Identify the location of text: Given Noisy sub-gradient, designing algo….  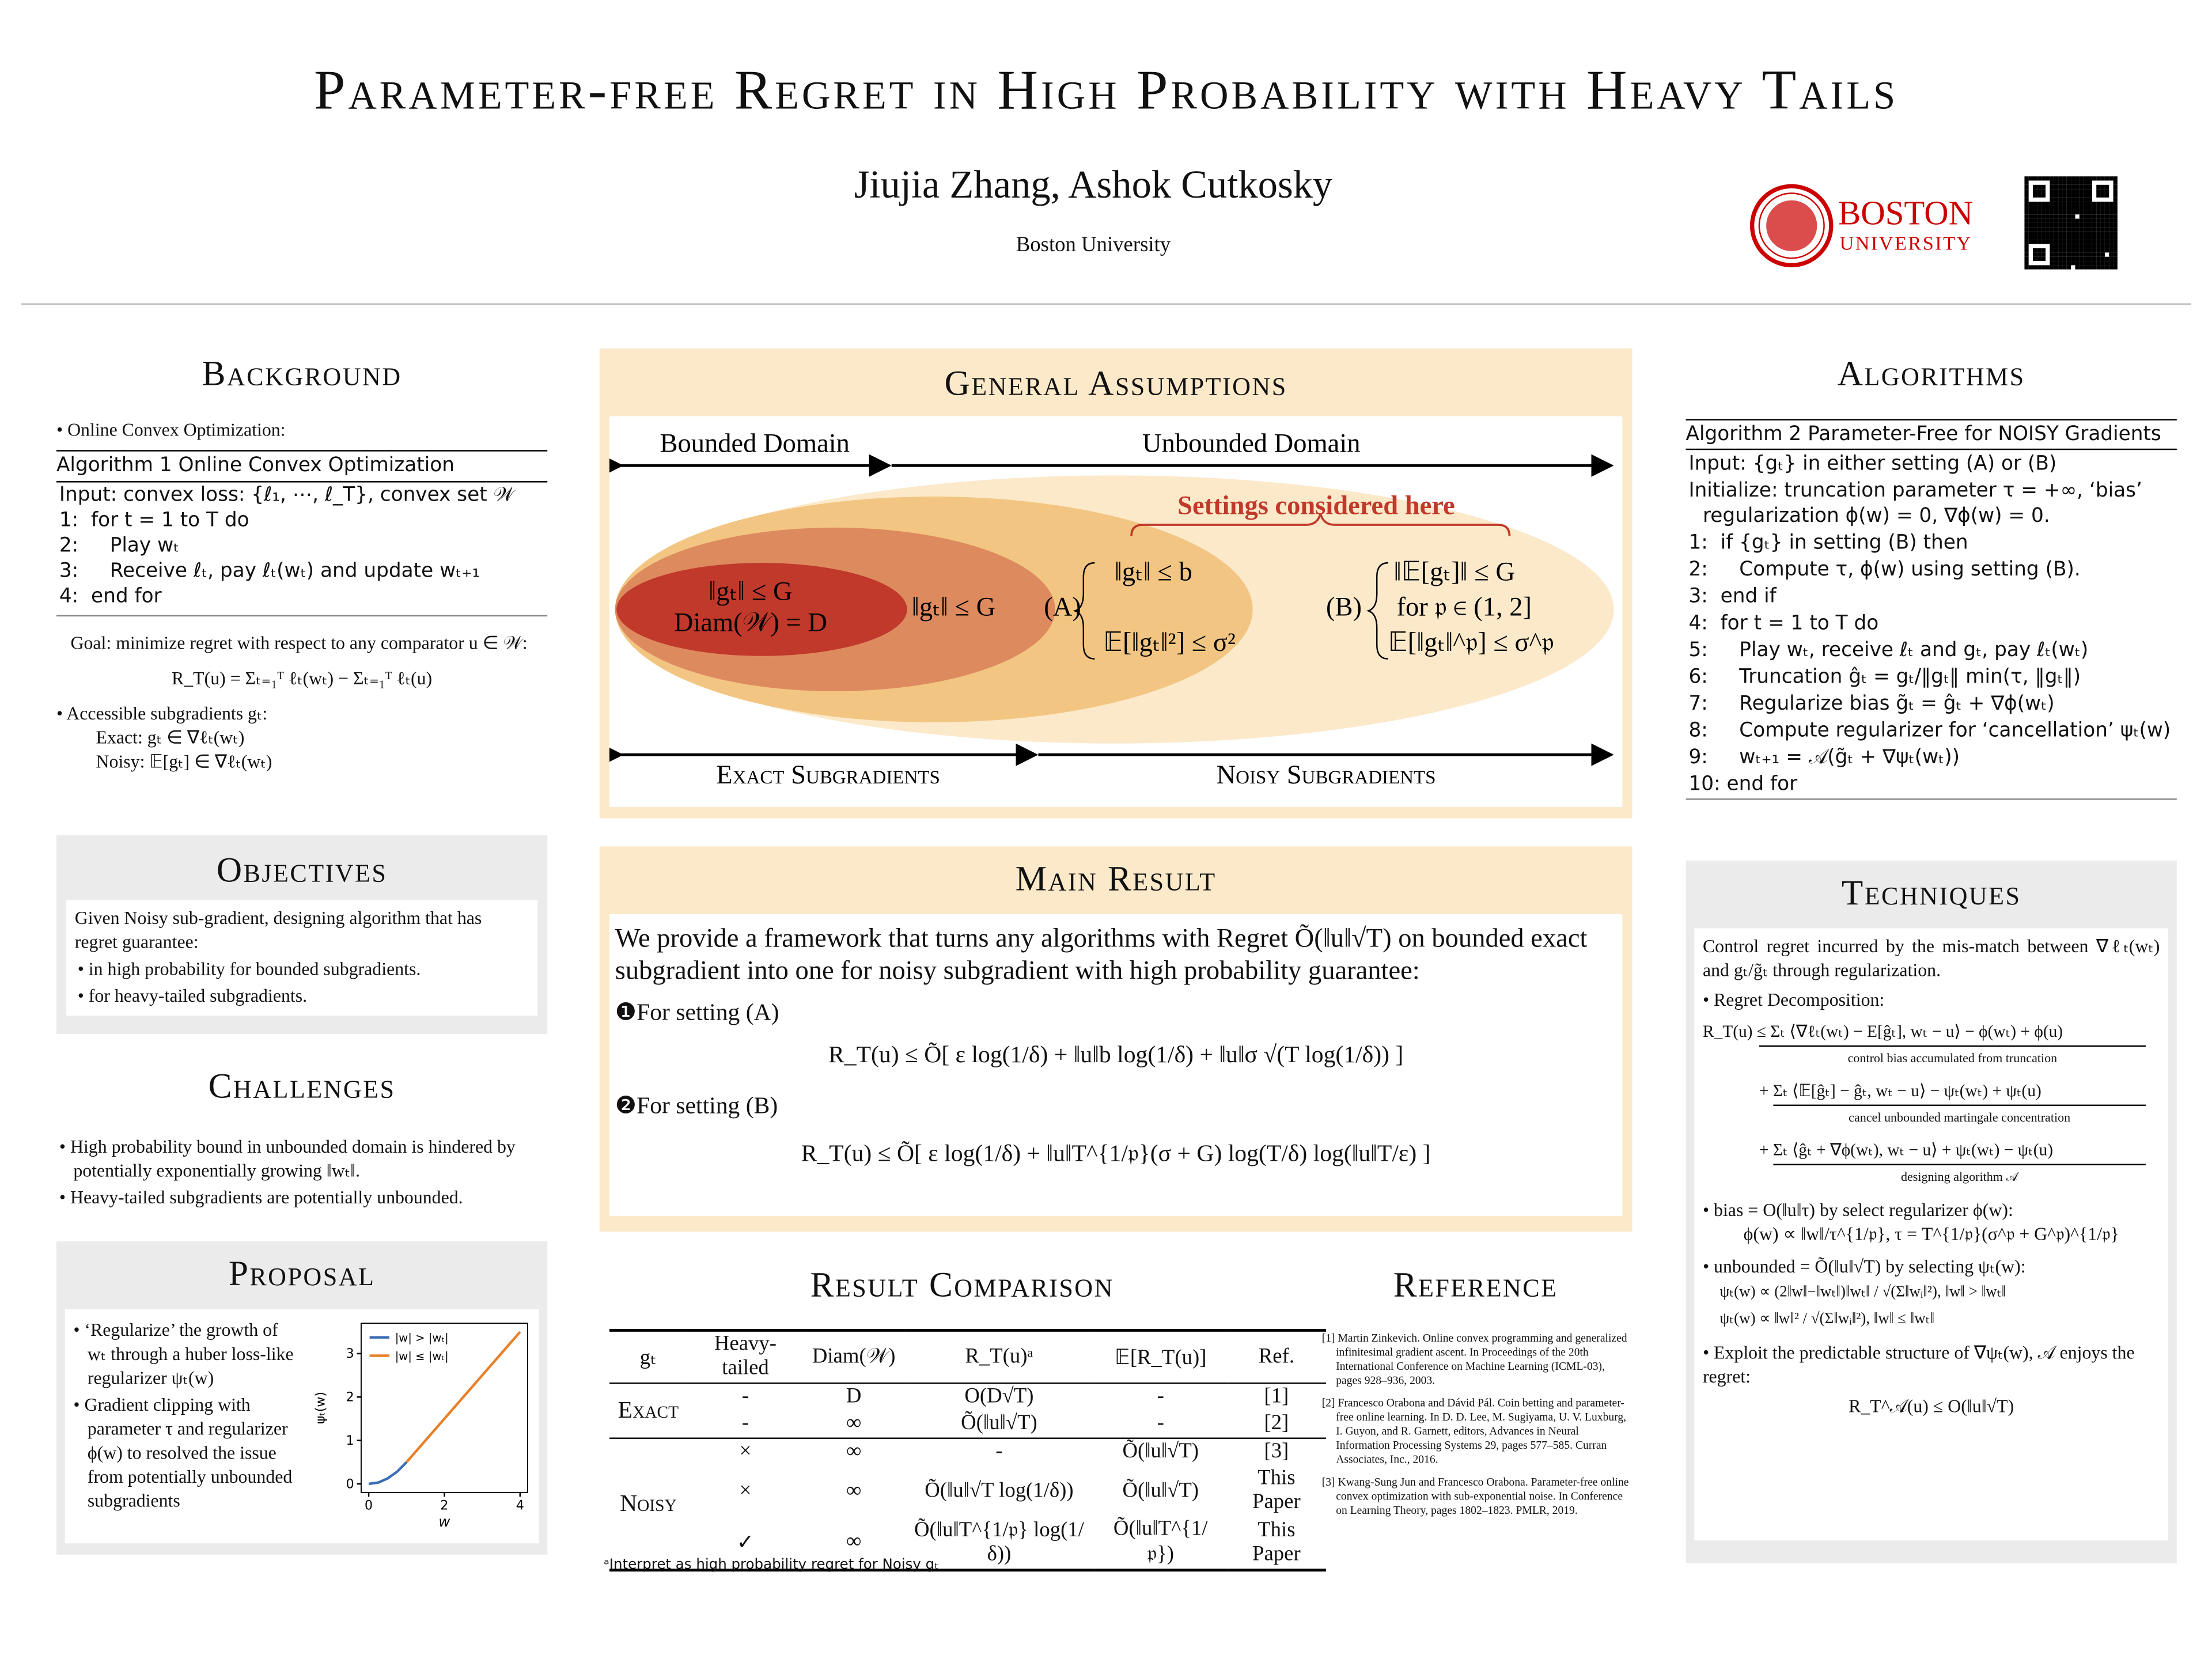
(278, 930).